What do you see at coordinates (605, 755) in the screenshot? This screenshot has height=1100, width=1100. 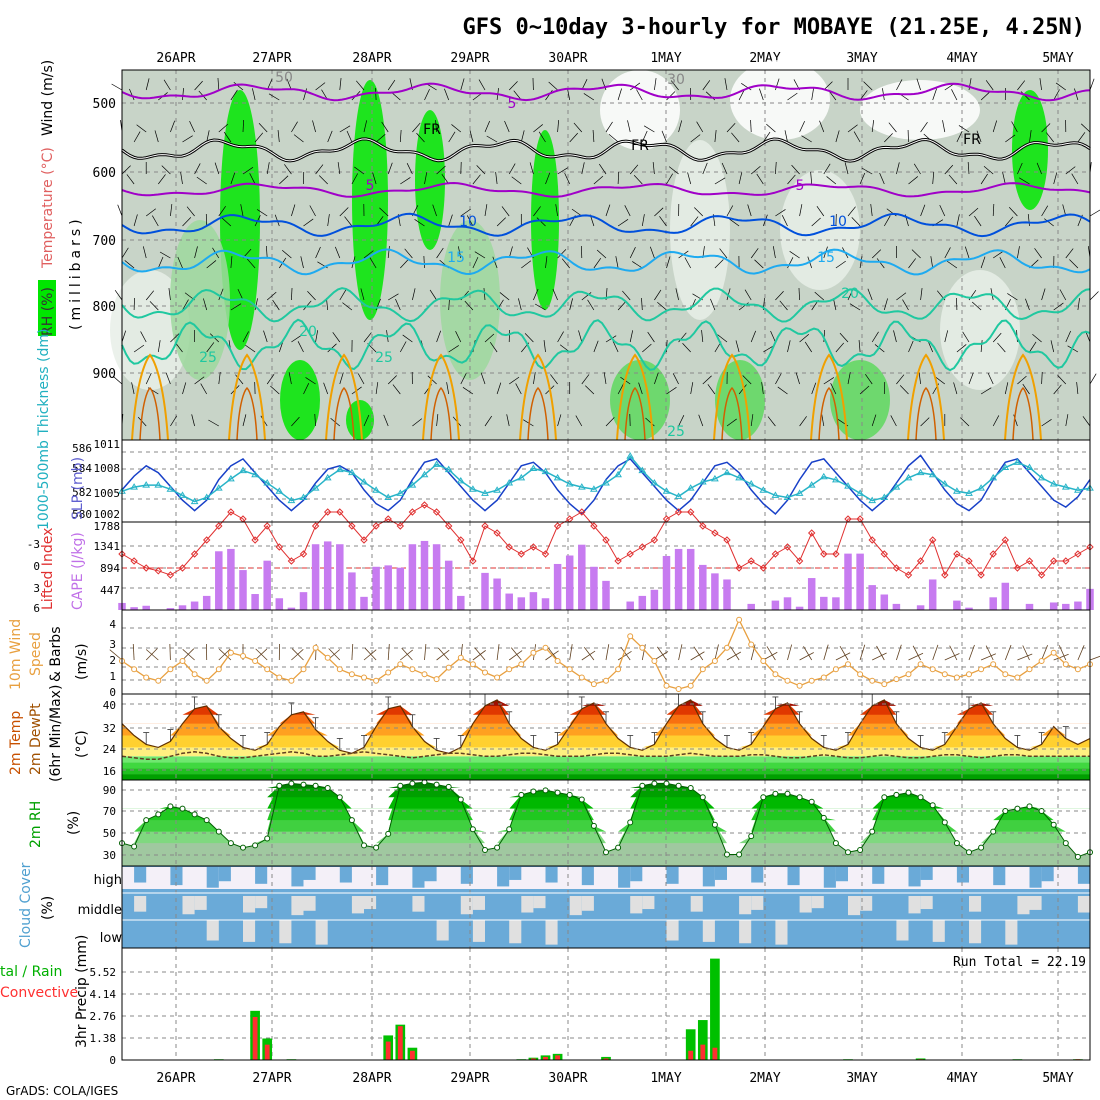 I see `dewpoint-line` at bounding box center [605, 755].